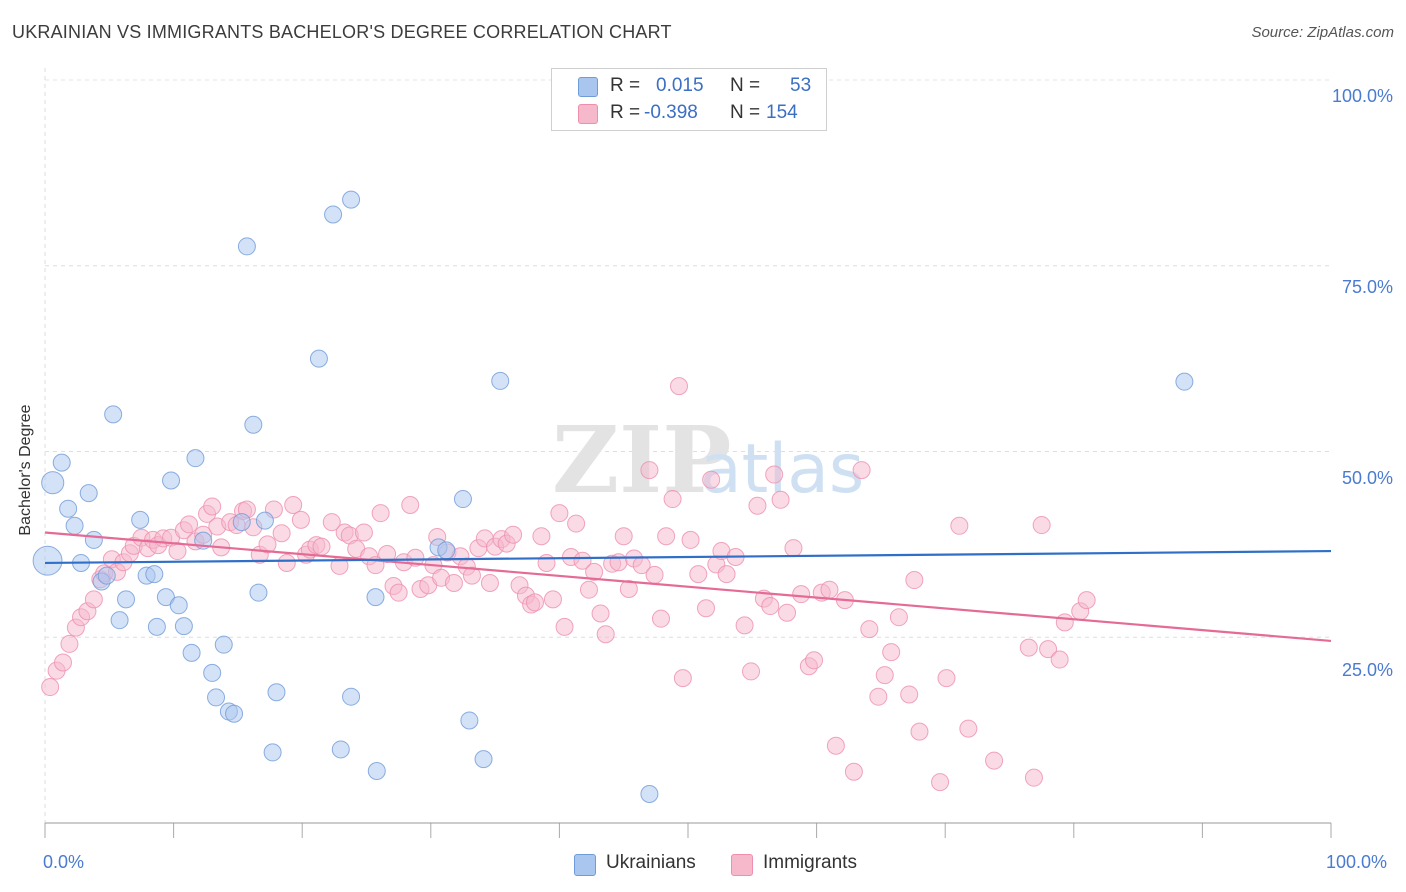 This screenshot has height=892, width=1406. What do you see at coordinates (689, 99) in the screenshot?
I see `stats-legend: R = 0.015 N = 53 R = -0.398 N = 154` at bounding box center [689, 99].